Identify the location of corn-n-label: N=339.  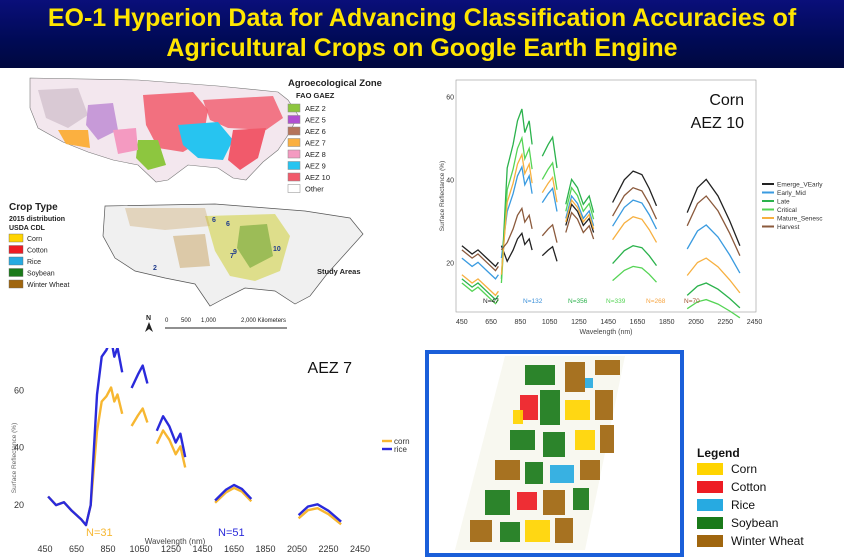
(616, 301).